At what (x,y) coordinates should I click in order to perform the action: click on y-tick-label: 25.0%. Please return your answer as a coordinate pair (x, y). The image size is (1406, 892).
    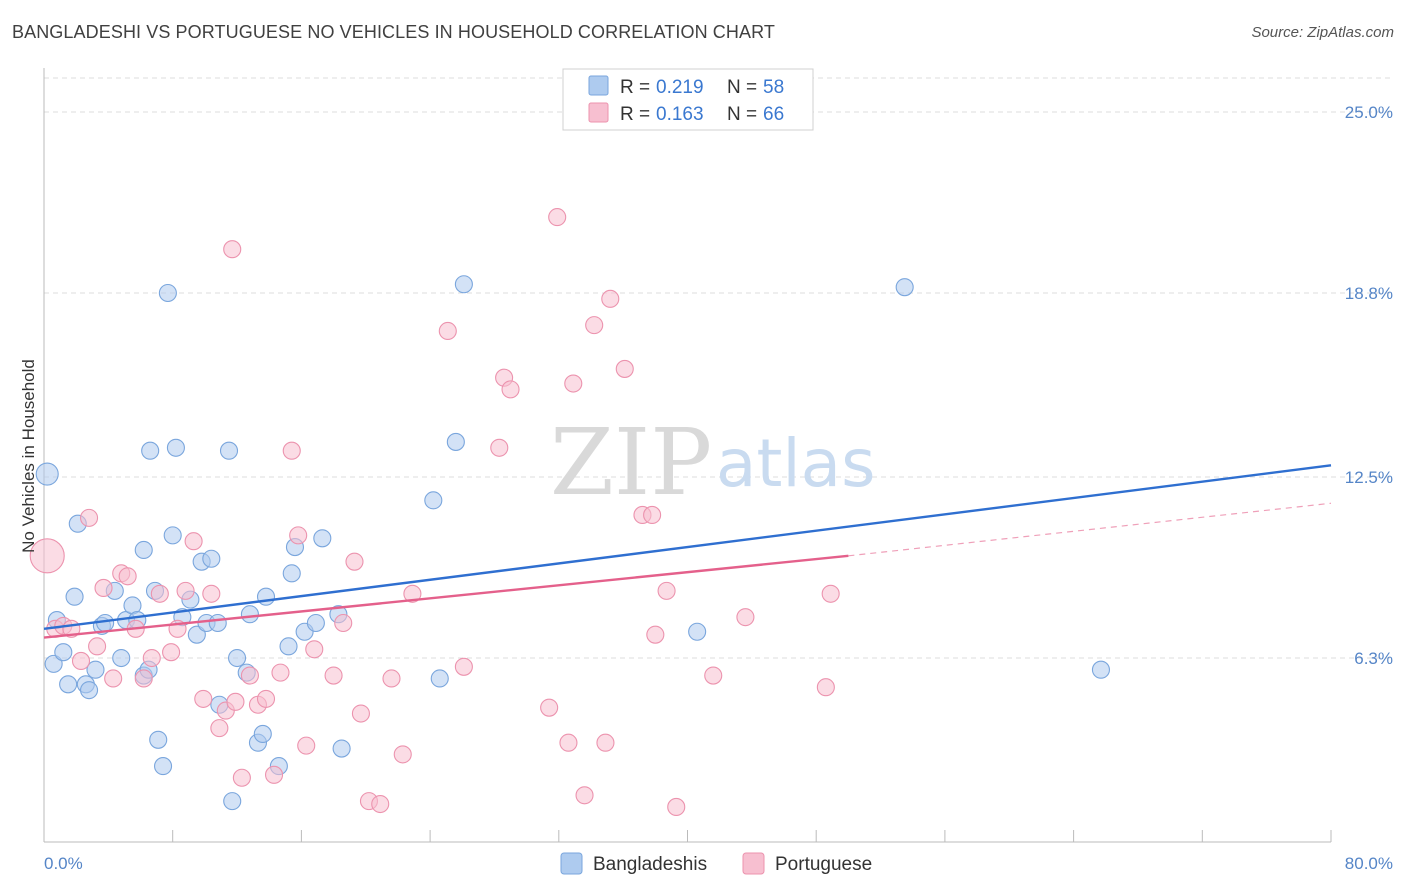
    Looking at the image, I should click on (1369, 112).